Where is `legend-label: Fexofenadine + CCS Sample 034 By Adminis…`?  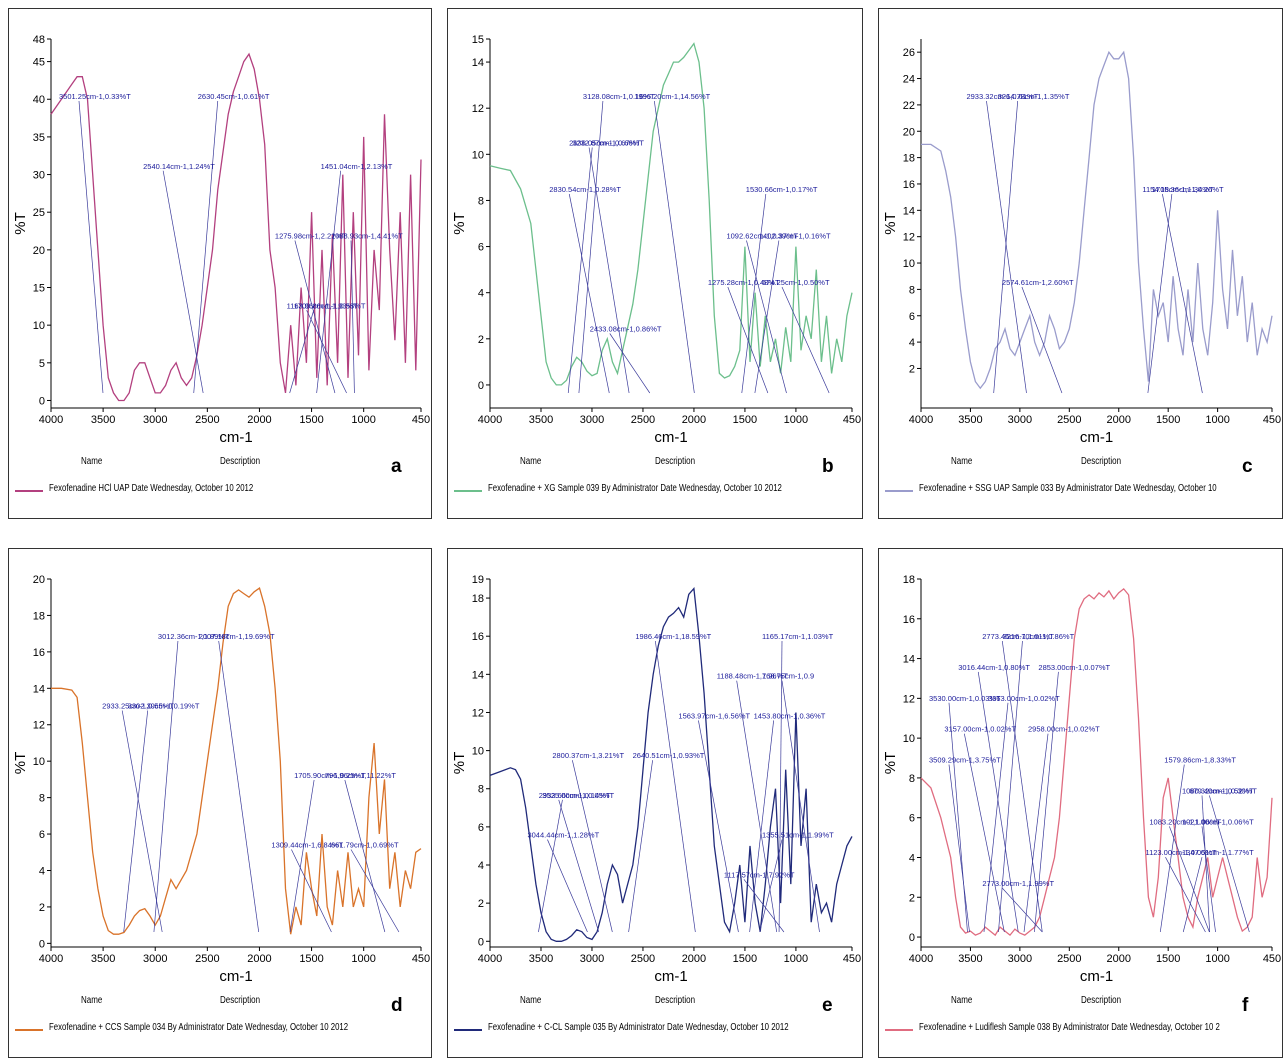 legend-label: Fexofenadine + CCS Sample 034 By Adminis… is located at coordinates (199, 1027).